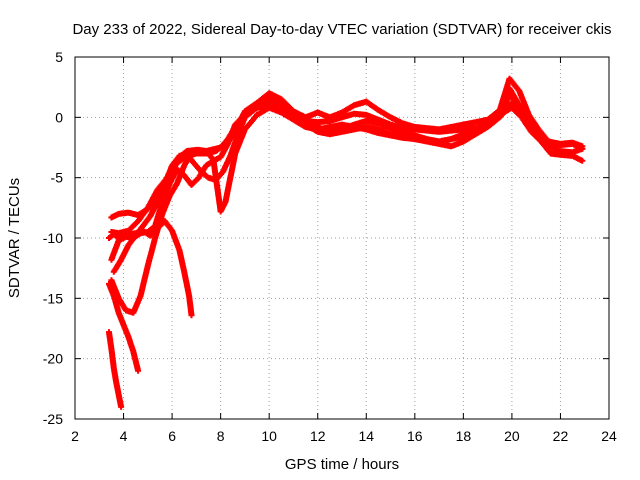 The image size is (640, 480). What do you see at coordinates (53, 298) in the screenshot?
I see `y-tick-label: -15` at bounding box center [53, 298].